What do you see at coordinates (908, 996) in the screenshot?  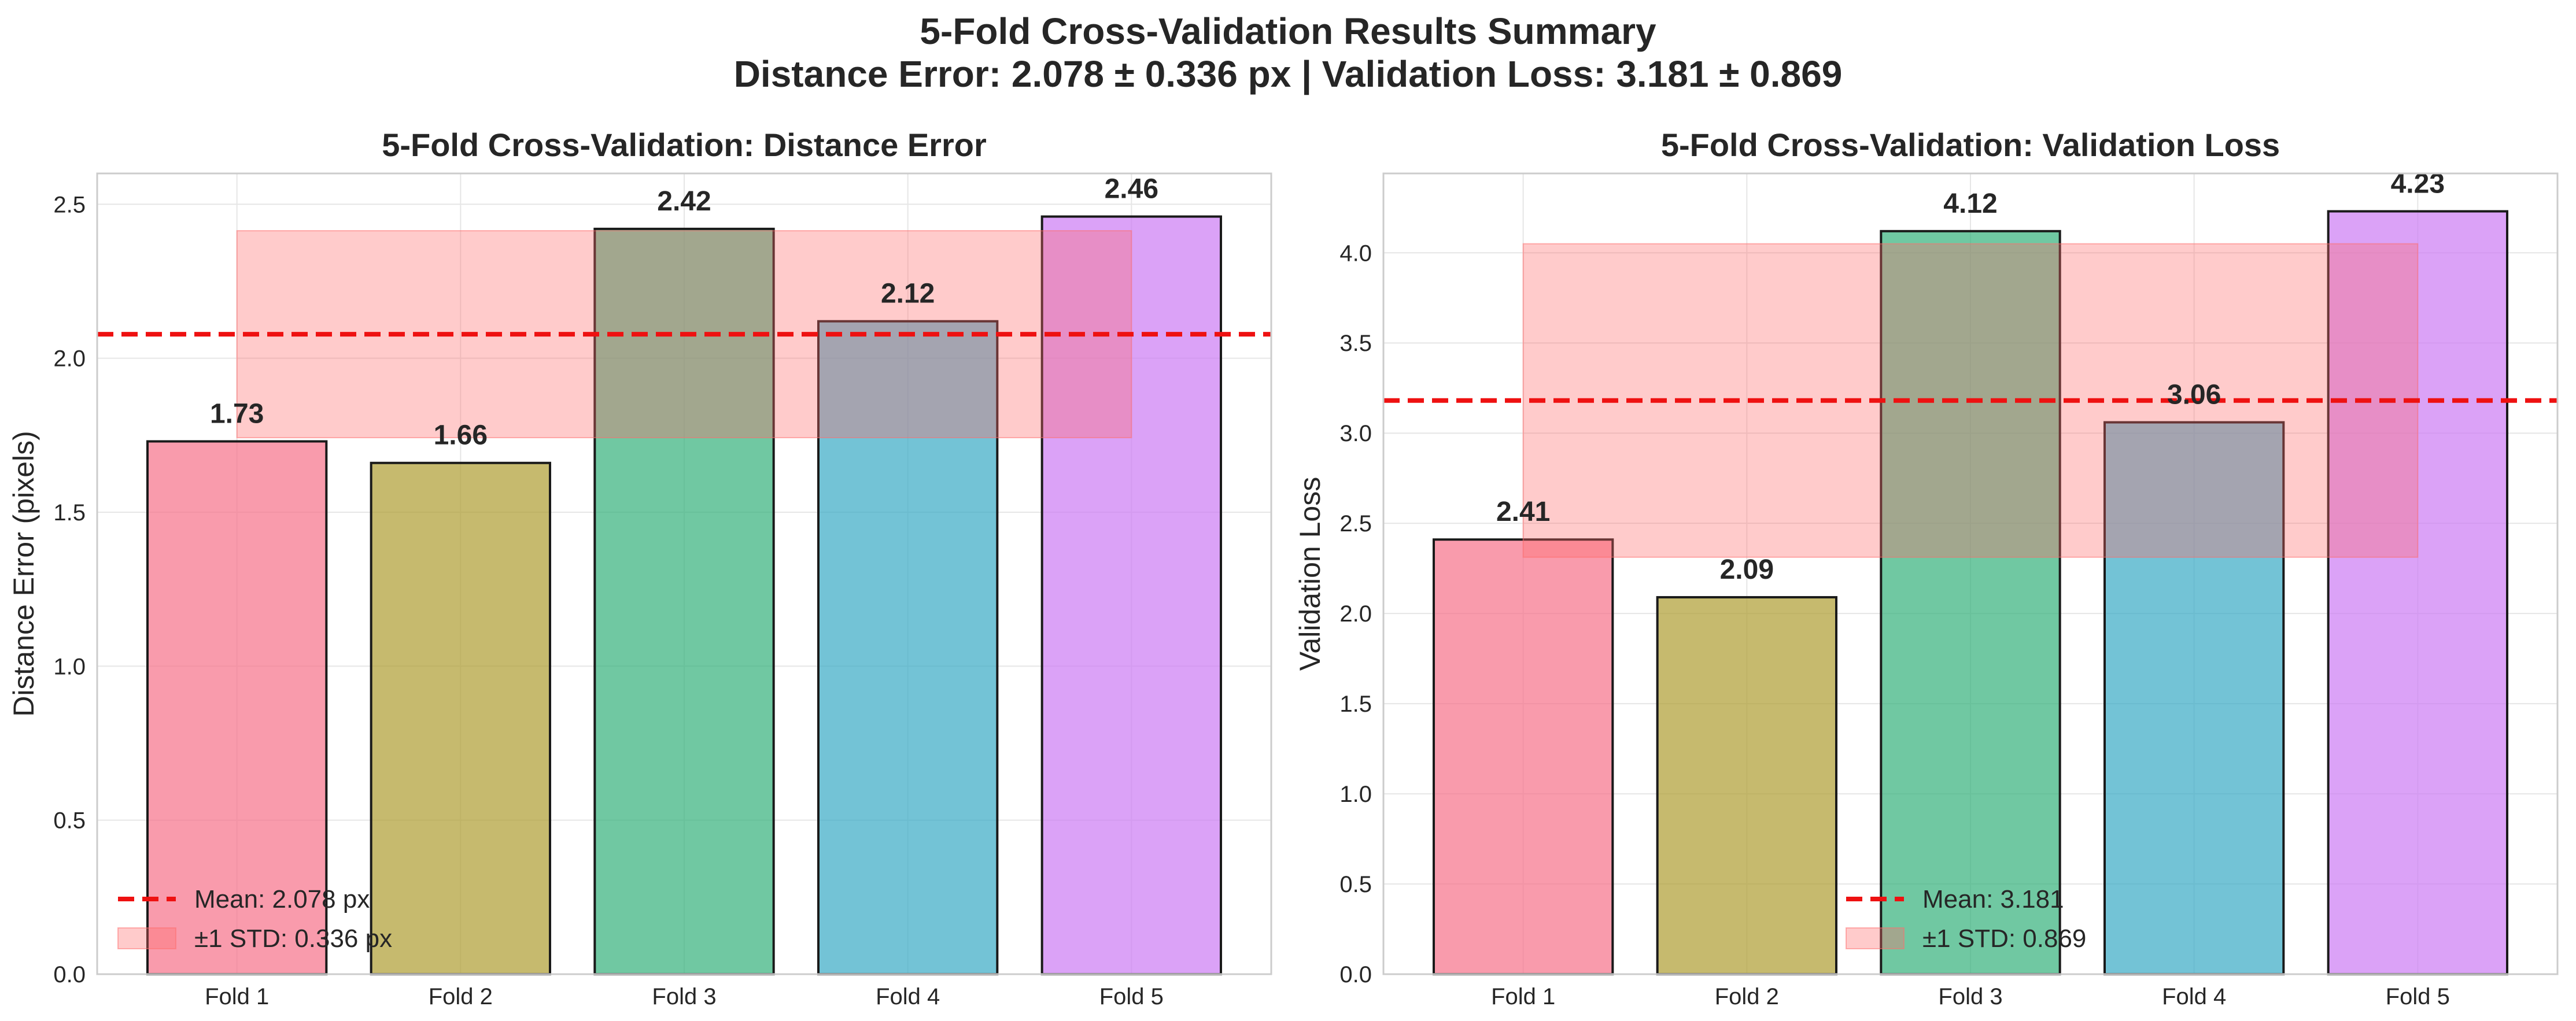 I see `distance-error-xtick-label: Fold 4` at bounding box center [908, 996].